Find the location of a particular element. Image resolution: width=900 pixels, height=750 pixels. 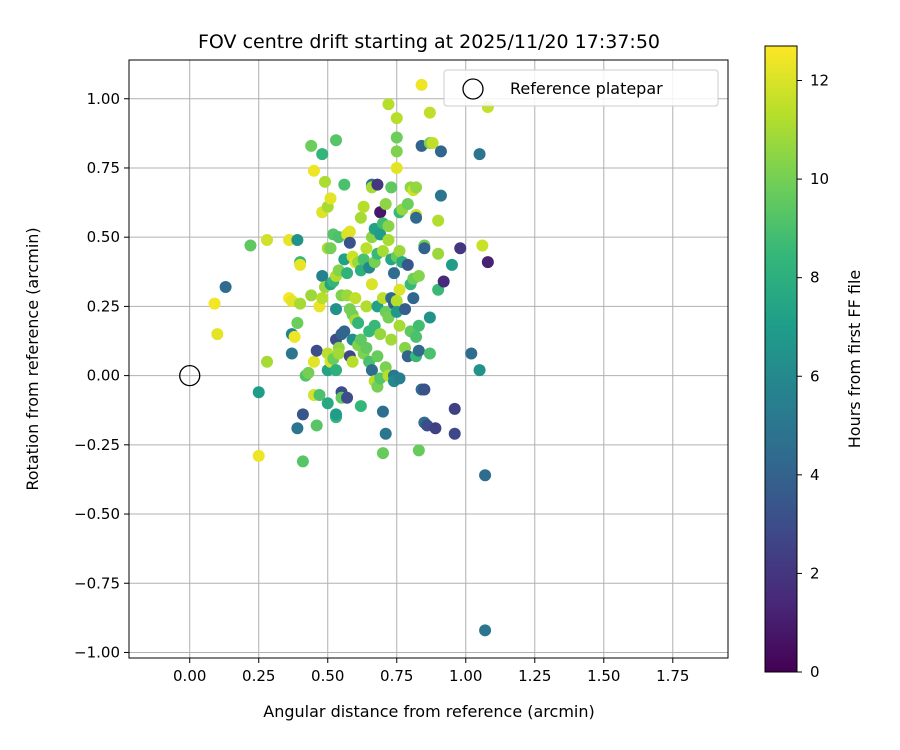

reference-layer is located at coordinates (190, 375).